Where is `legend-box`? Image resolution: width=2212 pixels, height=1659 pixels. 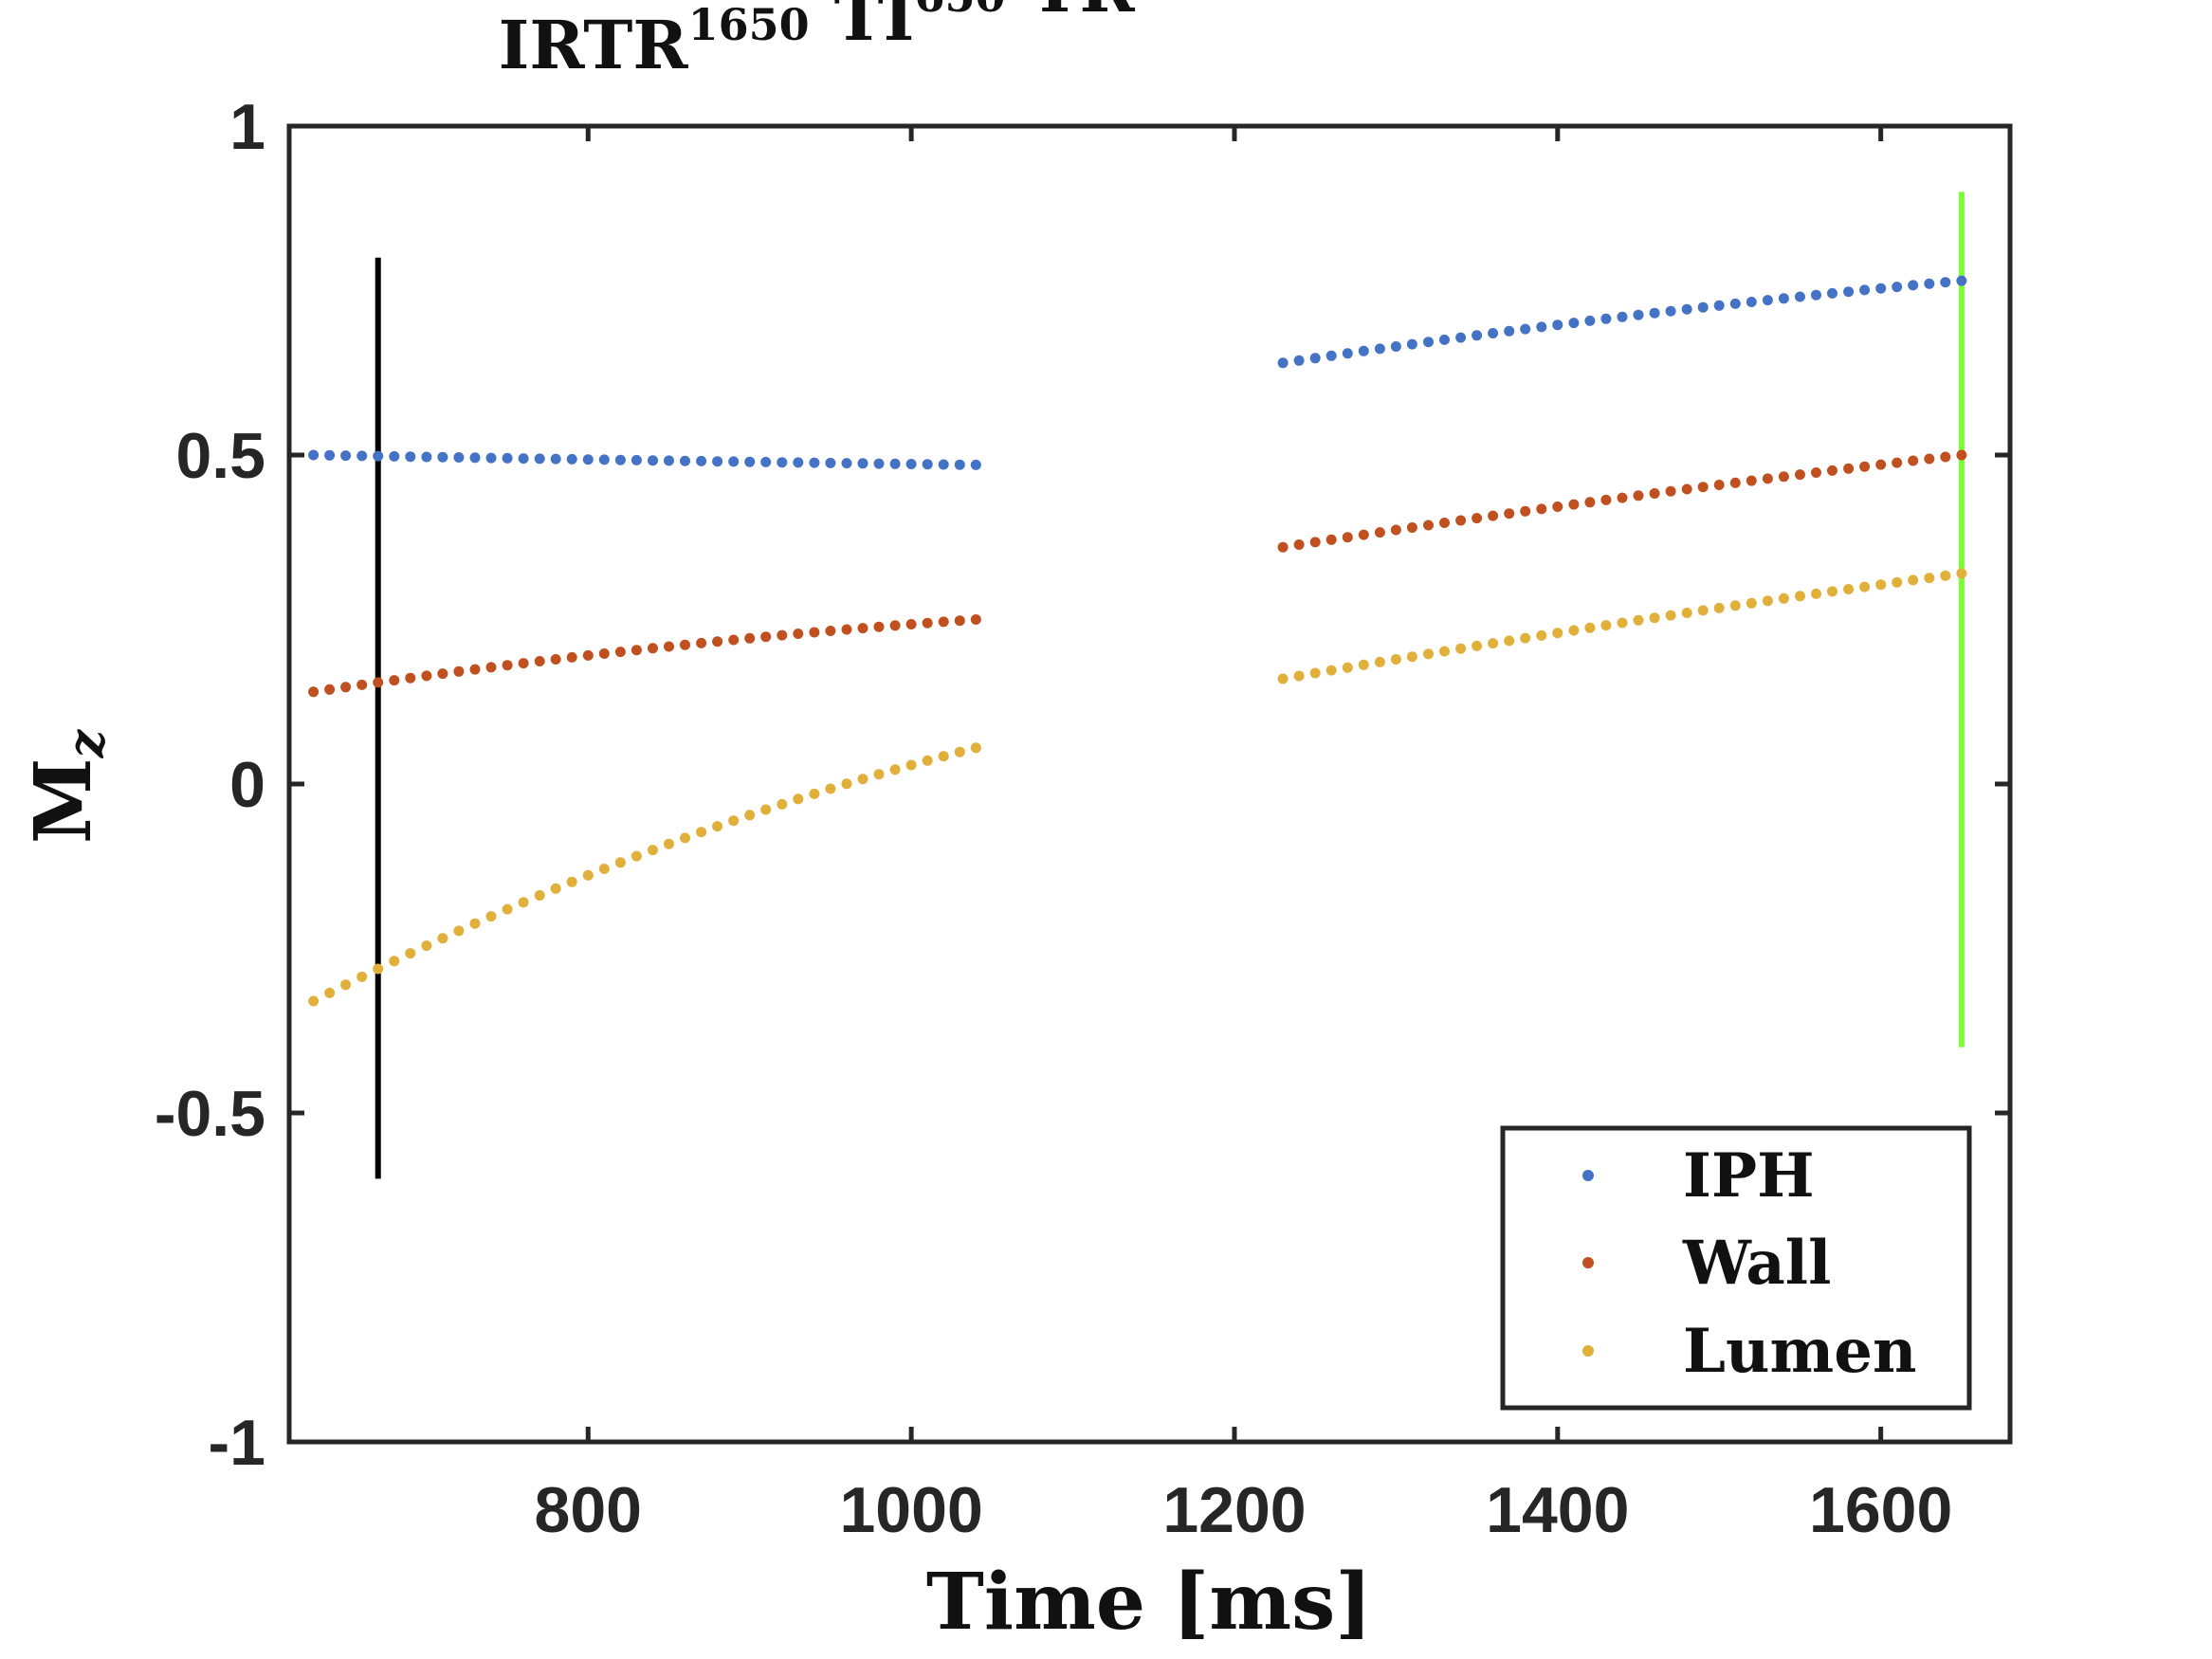
legend-box is located at coordinates (1736, 1268).